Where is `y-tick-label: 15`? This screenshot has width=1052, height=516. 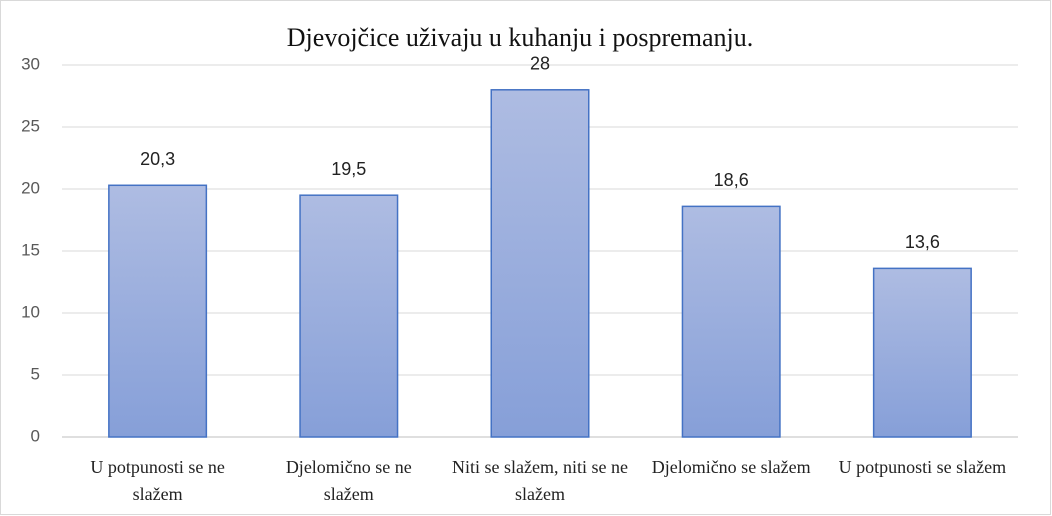
y-tick-label: 15 is located at coordinates (30, 249).